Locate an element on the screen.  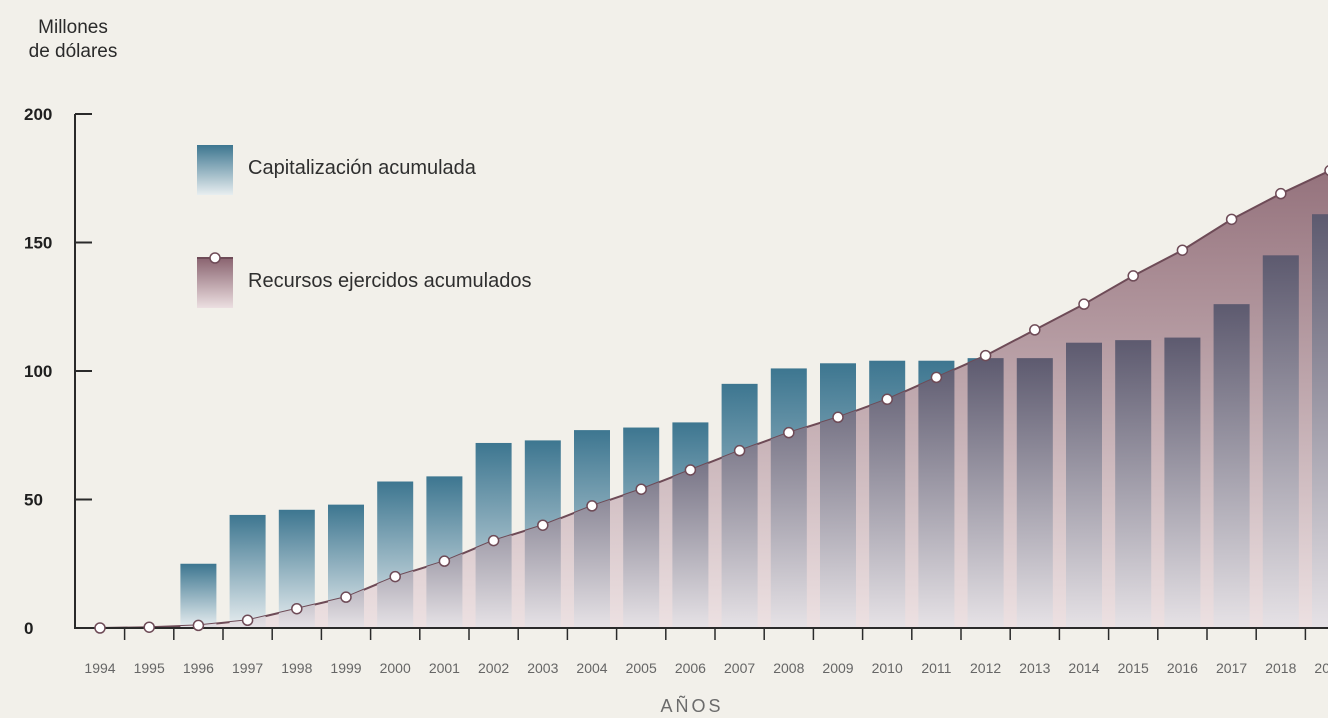
point-recursos-1999 is located at coordinates (346, 597).